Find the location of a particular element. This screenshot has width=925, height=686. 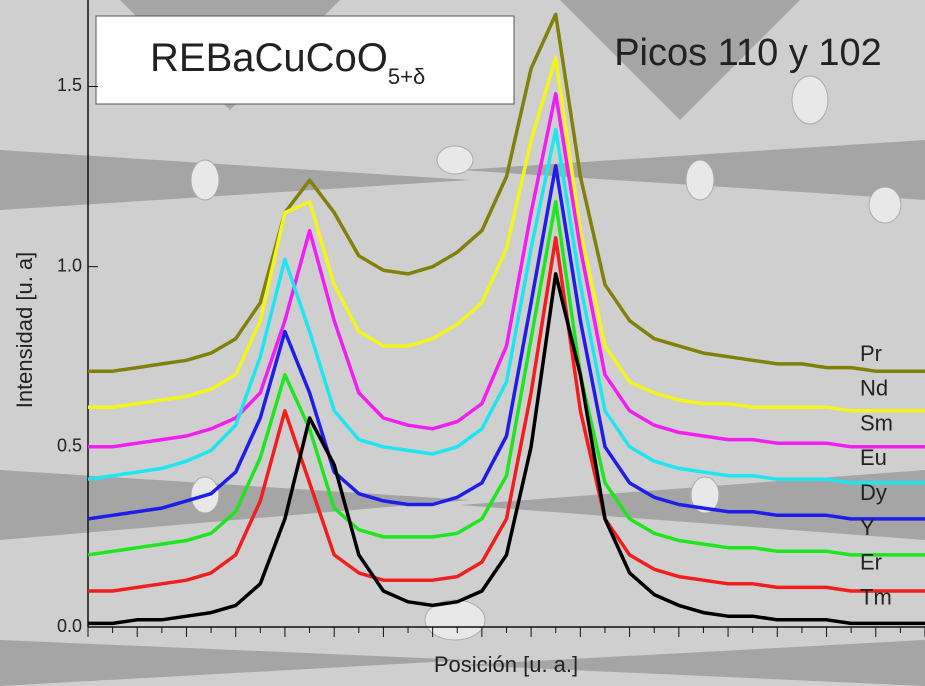

y-tick-label: 1.0 is located at coordinates (69, 265).